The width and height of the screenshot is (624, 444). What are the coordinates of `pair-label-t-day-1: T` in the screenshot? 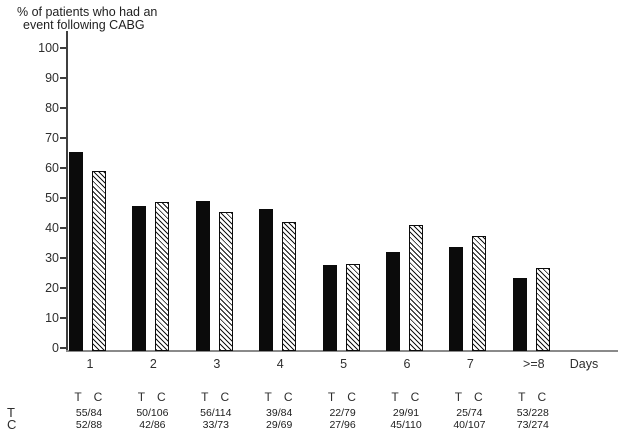 It's located at (78, 397).